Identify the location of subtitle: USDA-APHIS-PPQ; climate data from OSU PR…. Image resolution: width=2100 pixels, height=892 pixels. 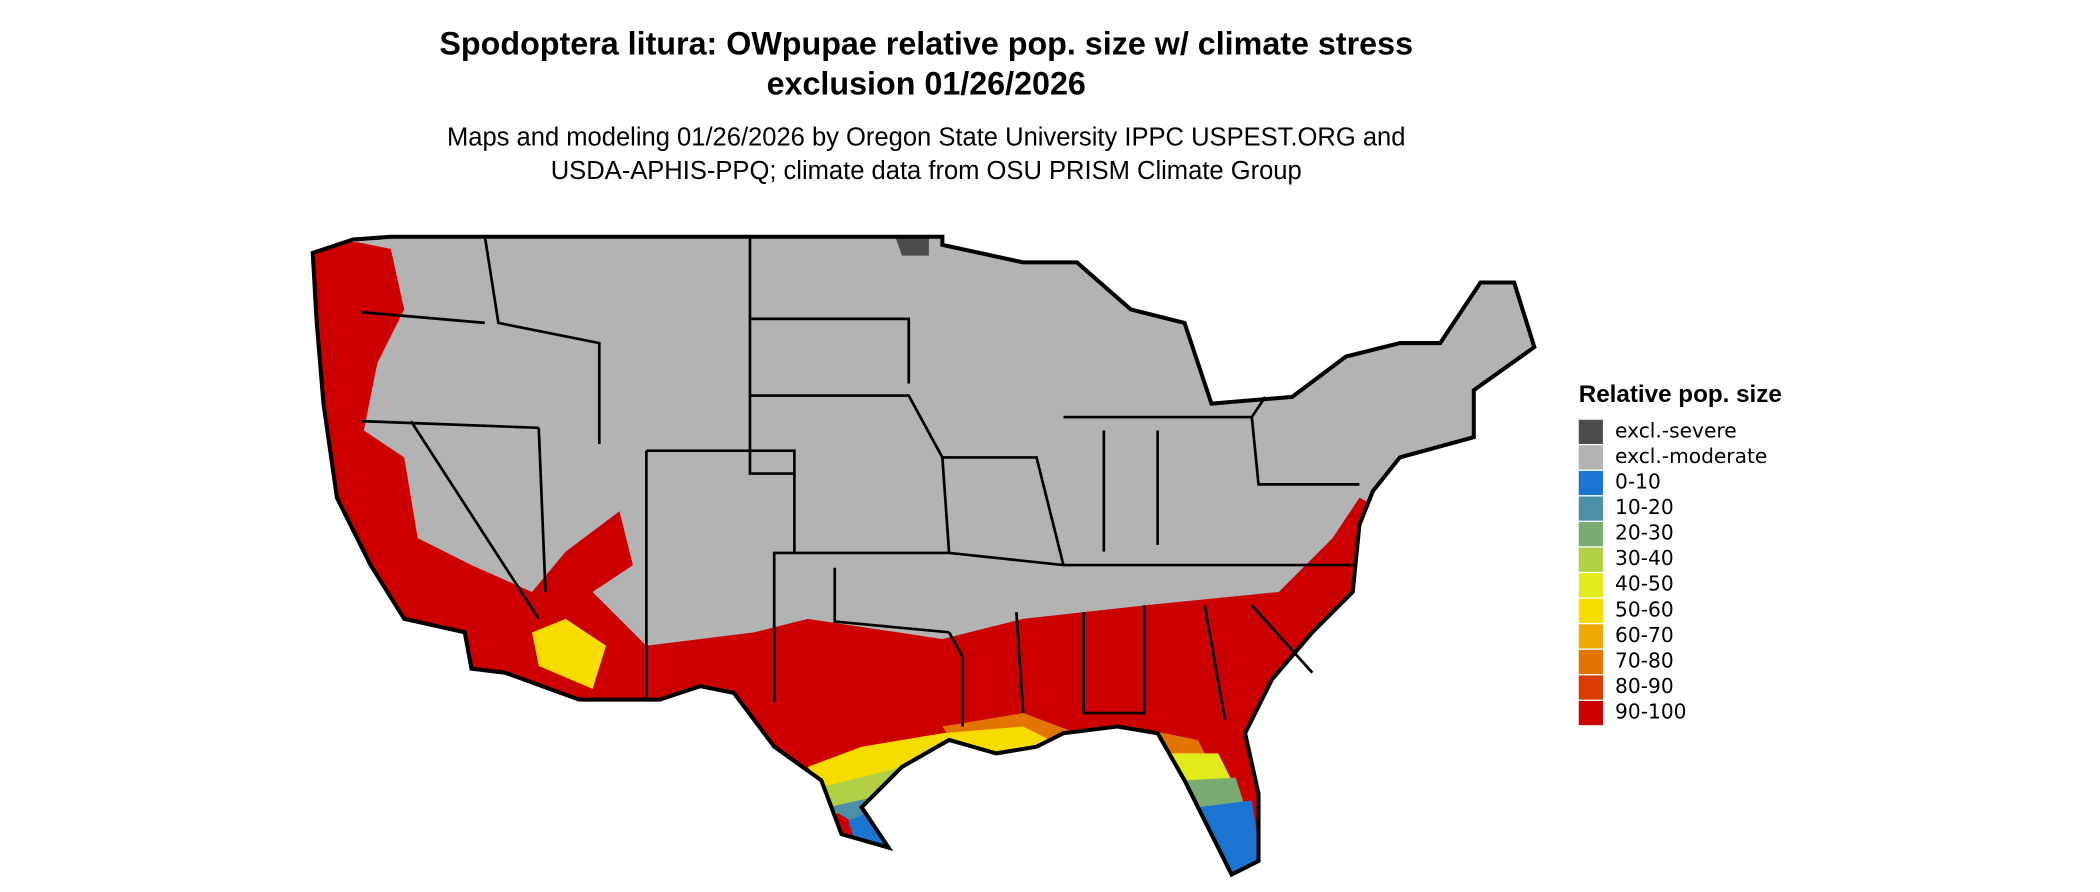
(926, 171).